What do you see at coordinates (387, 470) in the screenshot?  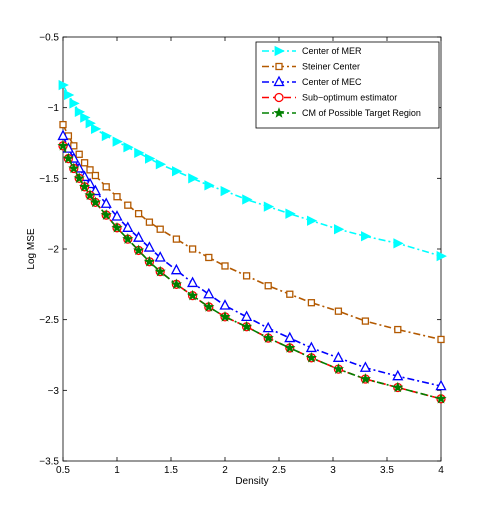 I see `x-tick-label: 3.5` at bounding box center [387, 470].